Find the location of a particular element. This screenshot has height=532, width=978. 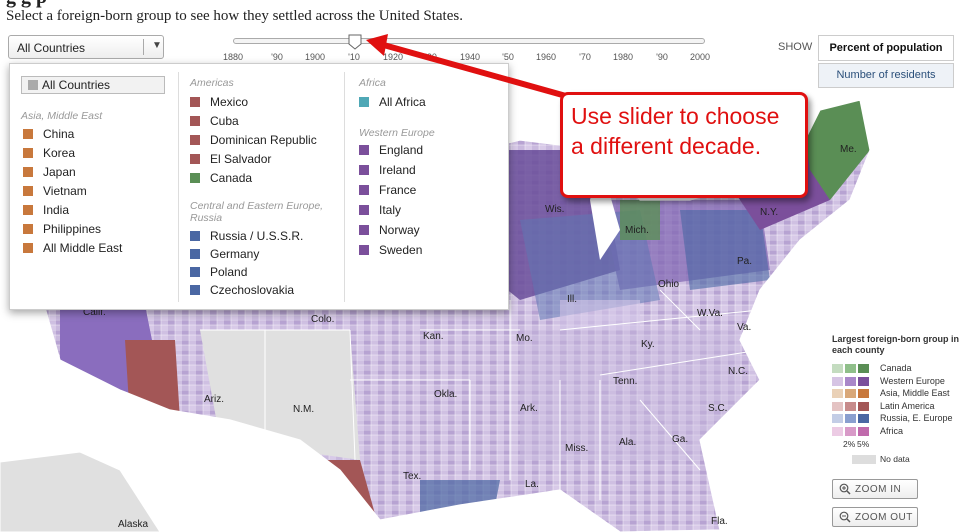

group-heading: Africa is located at coordinates (372, 83).